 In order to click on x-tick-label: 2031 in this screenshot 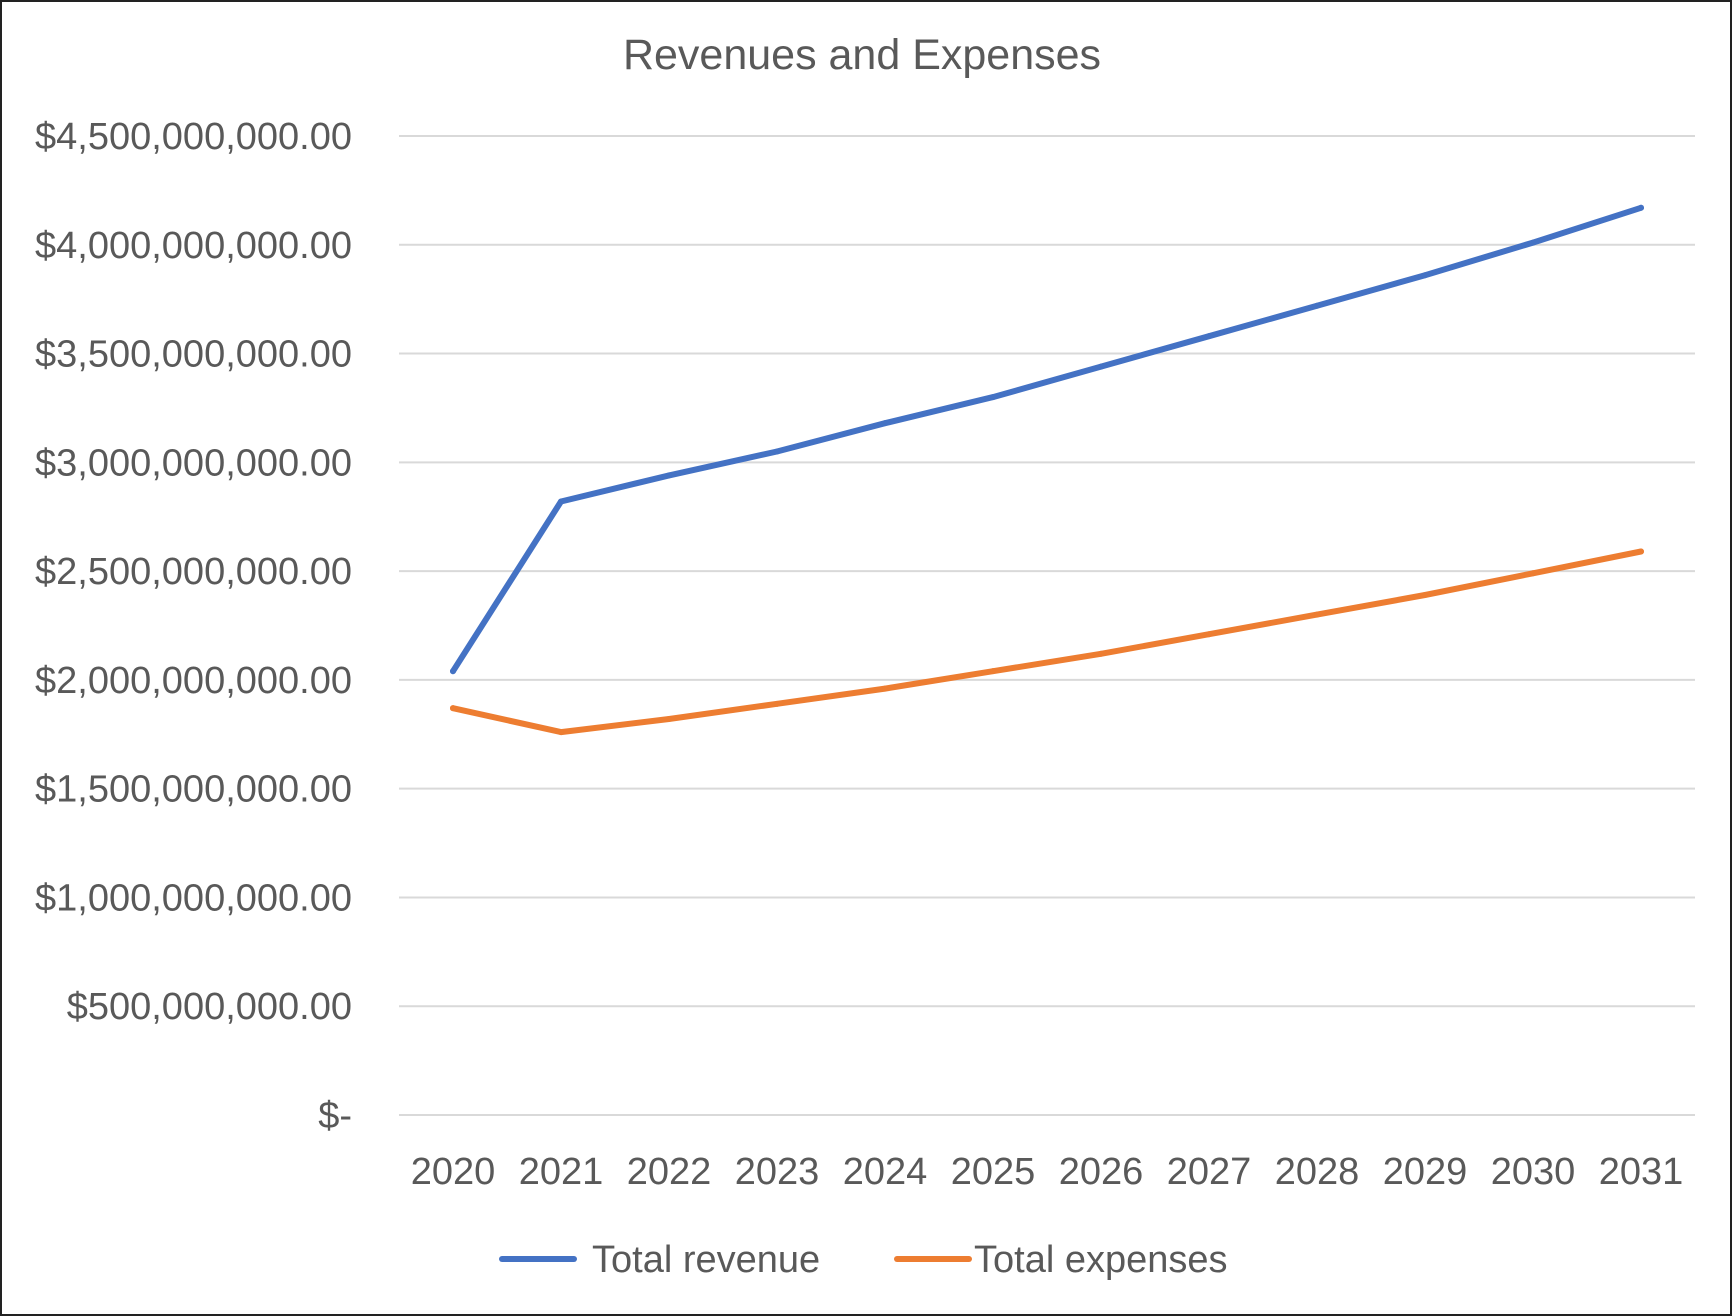, I will do `click(1641, 1172)`.